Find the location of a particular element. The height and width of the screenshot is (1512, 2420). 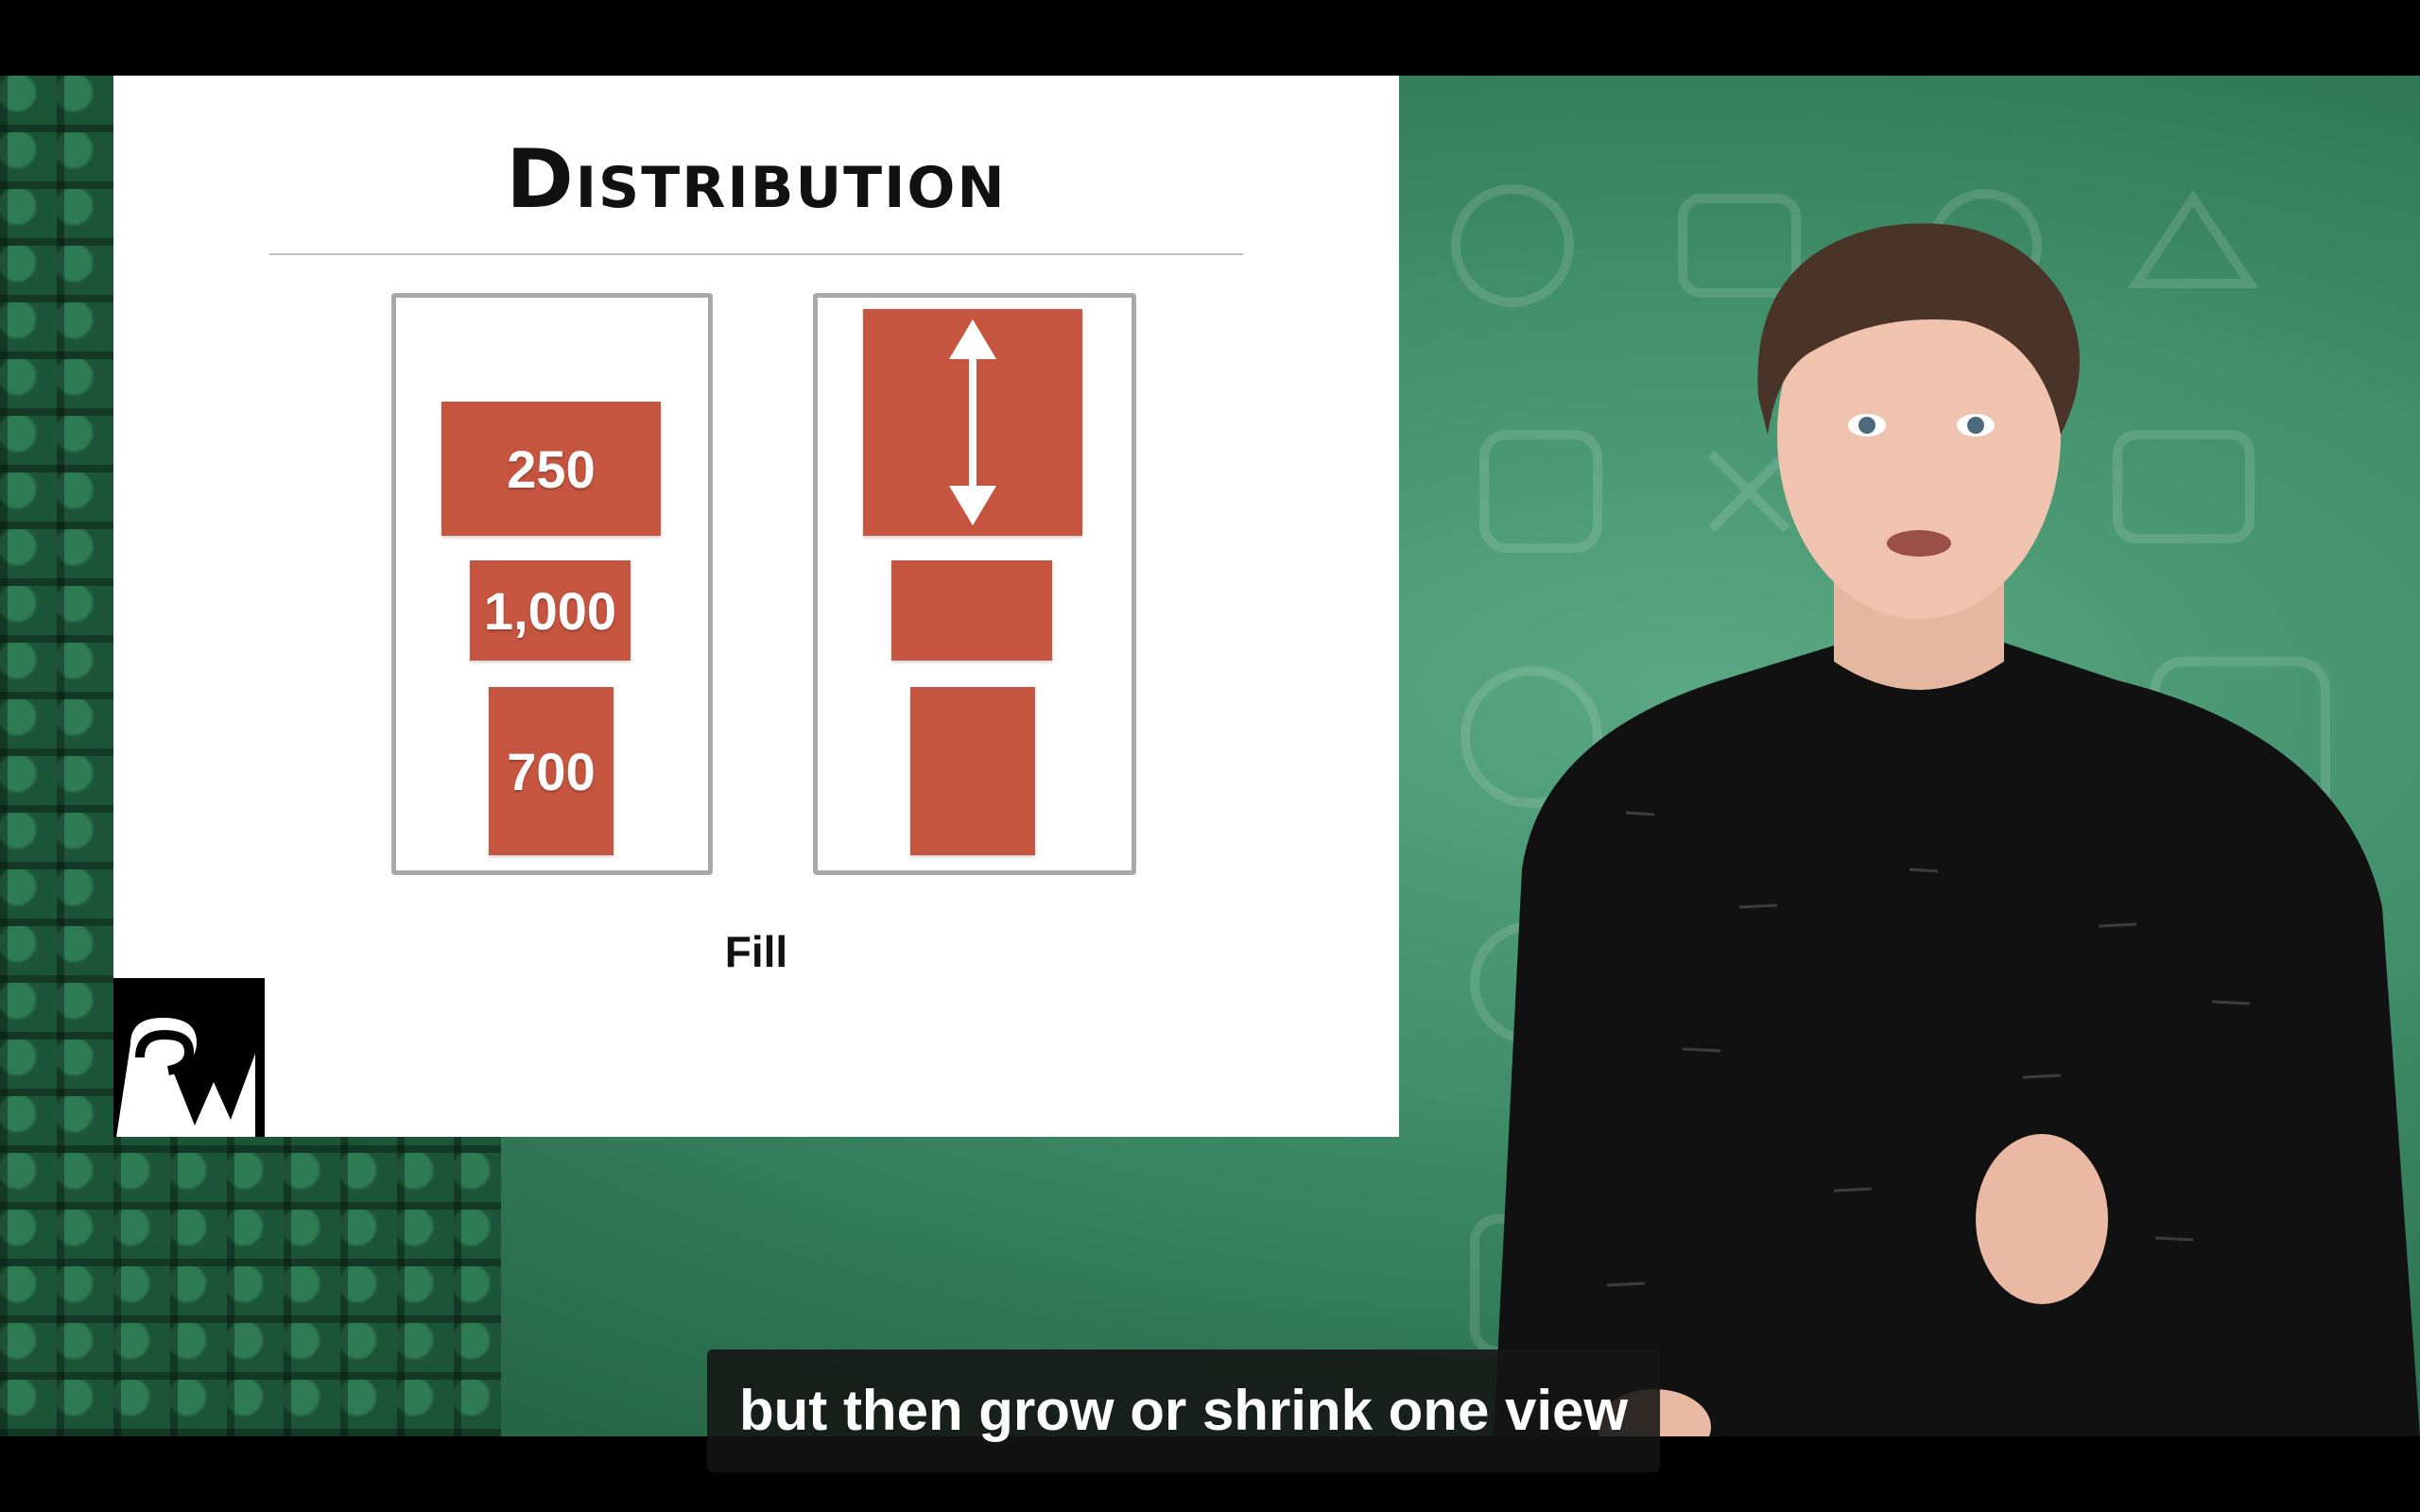

block-label: 1,000 is located at coordinates (550, 610).